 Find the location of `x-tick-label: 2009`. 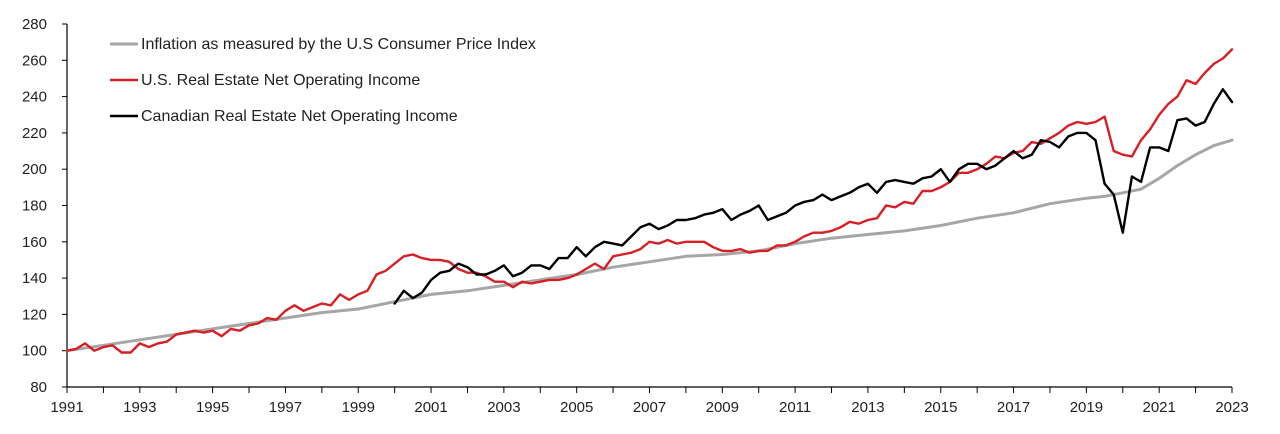

x-tick-label: 2009 is located at coordinates (722, 407).